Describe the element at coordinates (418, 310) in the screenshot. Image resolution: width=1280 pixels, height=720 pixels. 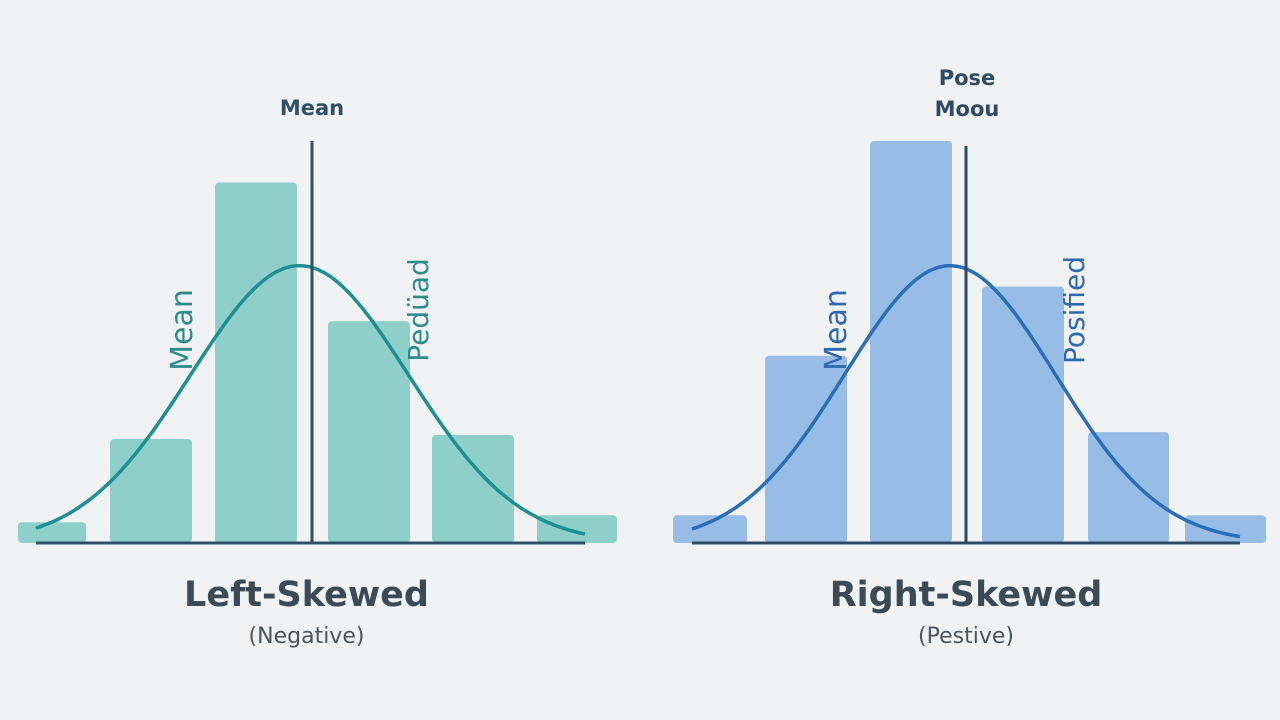
I see `left-median-vertical-label: Pedüad` at that location.